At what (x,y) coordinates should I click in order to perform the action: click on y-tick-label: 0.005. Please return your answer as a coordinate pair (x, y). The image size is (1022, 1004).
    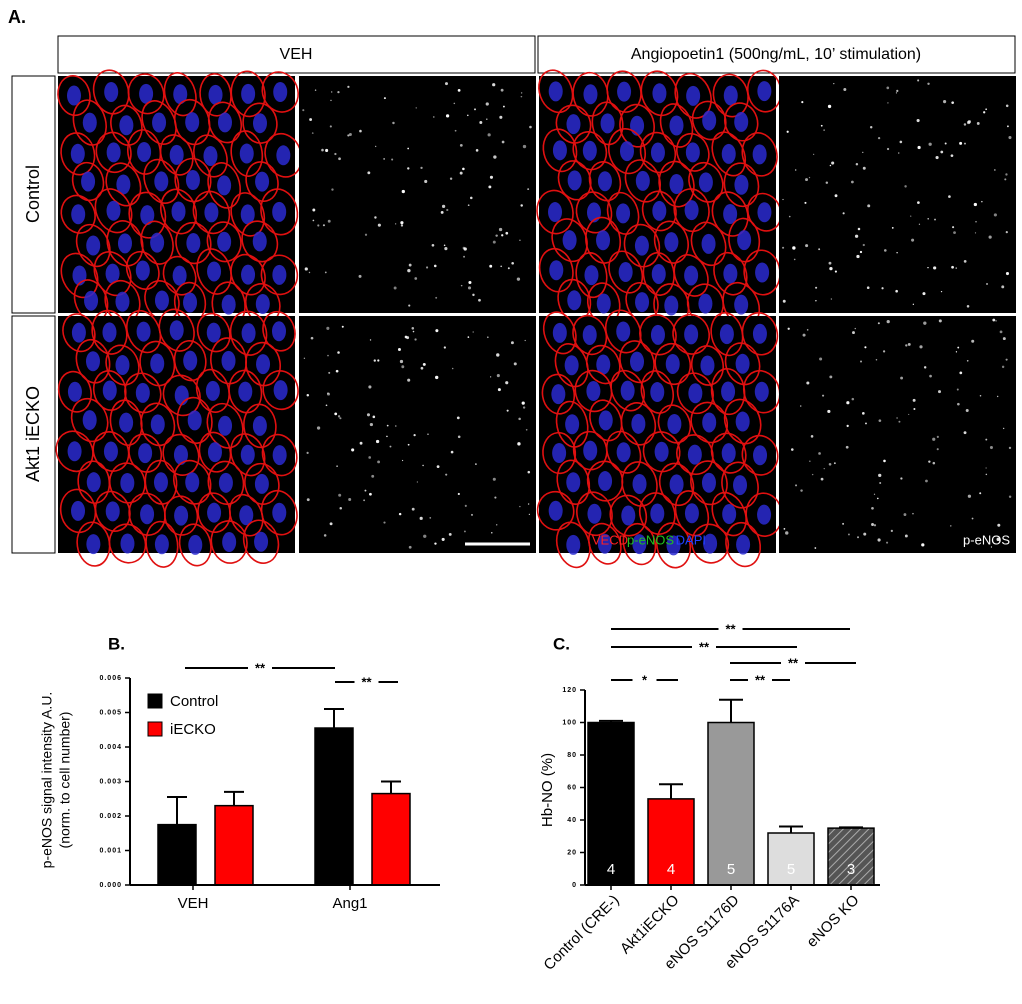
    Looking at the image, I should click on (110, 712).